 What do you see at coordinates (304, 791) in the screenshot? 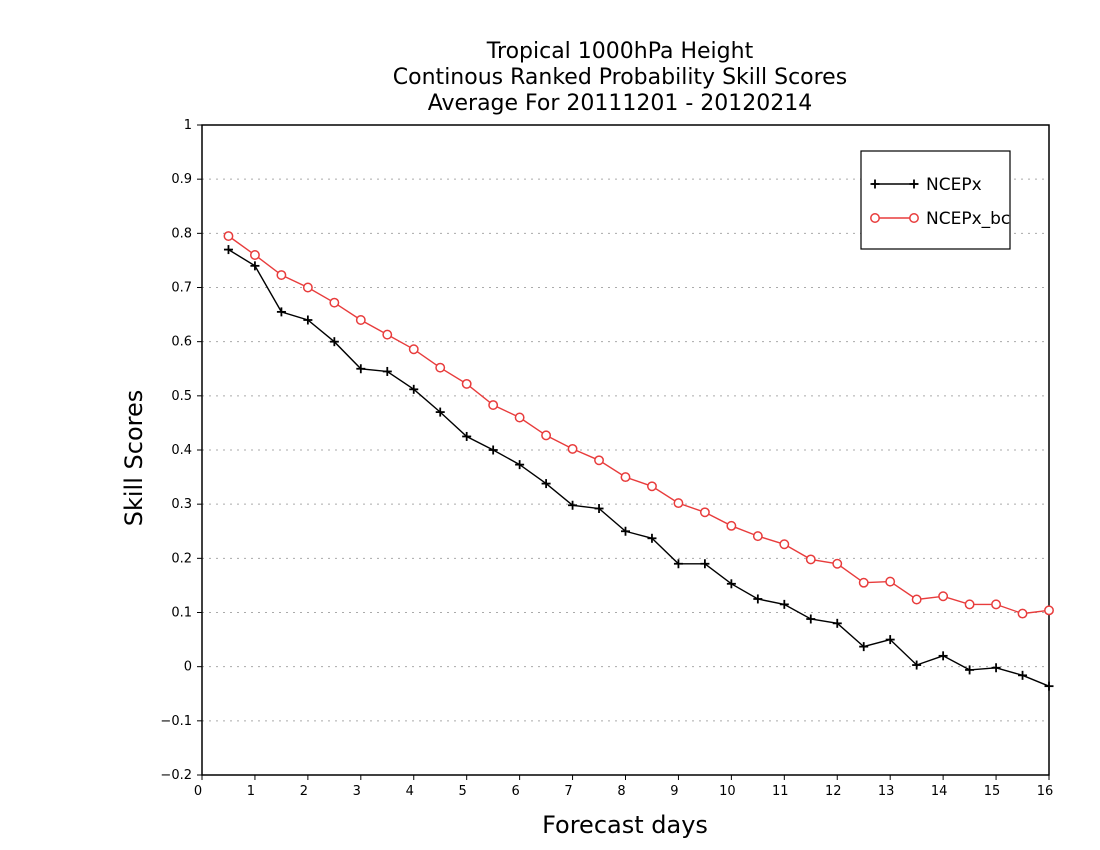
I see `x-tick-label: 2` at bounding box center [304, 791].